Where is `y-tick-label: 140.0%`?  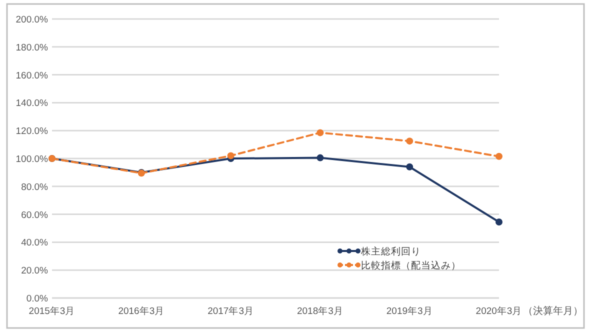 y-tick-label: 140.0% is located at coordinates (32, 104).